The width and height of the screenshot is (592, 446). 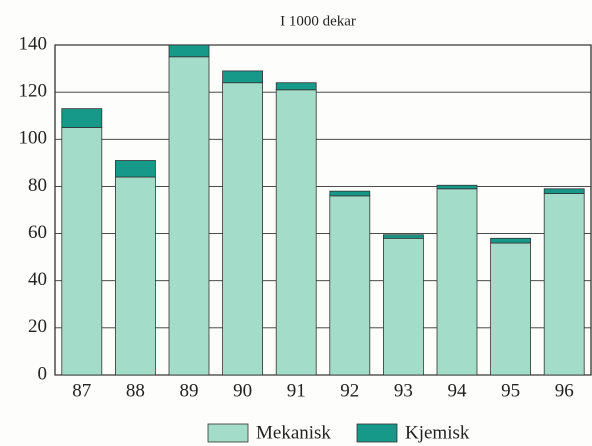 What do you see at coordinates (81, 390) in the screenshot?
I see `x-tick-label: 87` at bounding box center [81, 390].